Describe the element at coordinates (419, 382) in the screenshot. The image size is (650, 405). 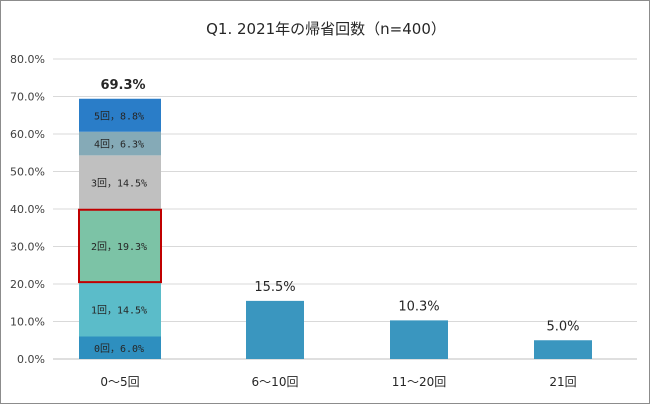
I see `x-tick-label: 11～20回` at that location.